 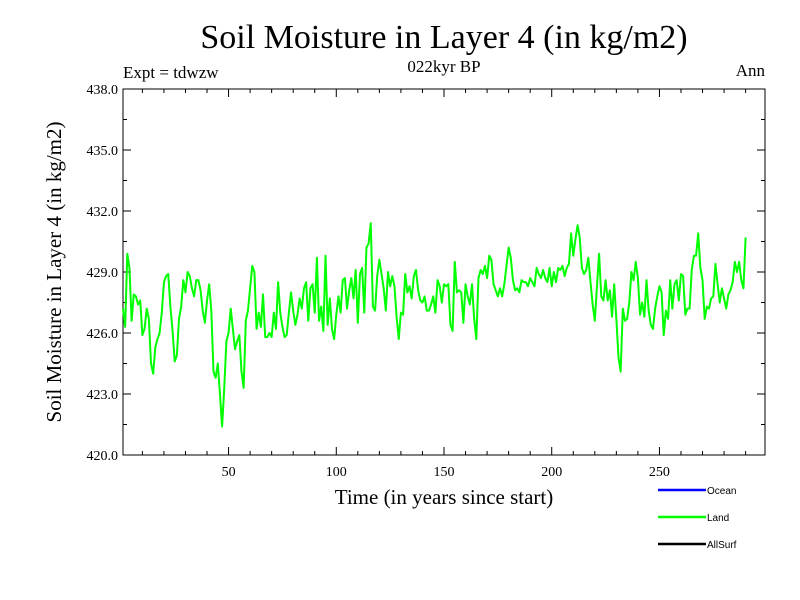 I want to click on legend: Ocean Land AllSurf, so click(x=697, y=518).